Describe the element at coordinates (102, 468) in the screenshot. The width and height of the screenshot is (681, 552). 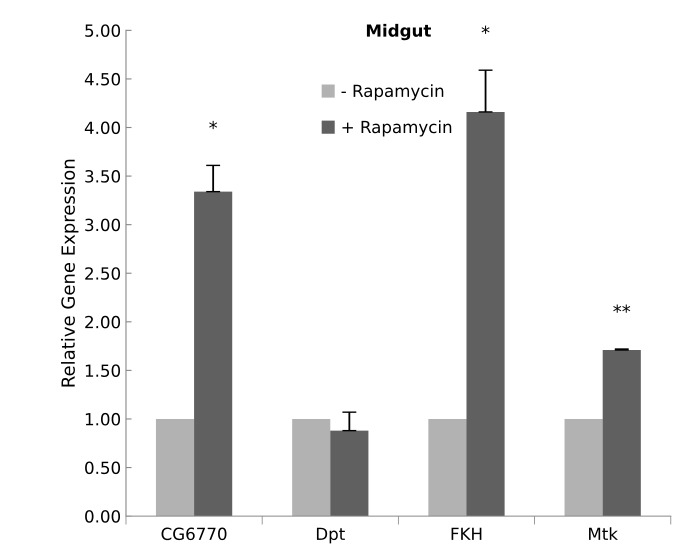
I see `y-tick-label: 0.50` at that location.